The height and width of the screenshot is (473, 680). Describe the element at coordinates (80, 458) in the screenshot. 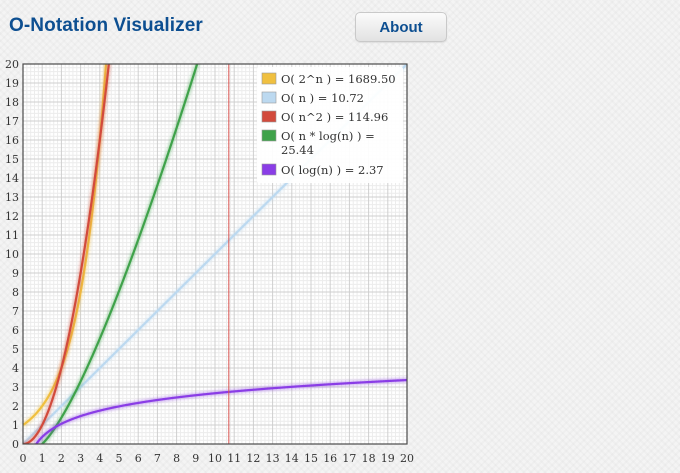

I see `x-tick-label: 3` at that location.